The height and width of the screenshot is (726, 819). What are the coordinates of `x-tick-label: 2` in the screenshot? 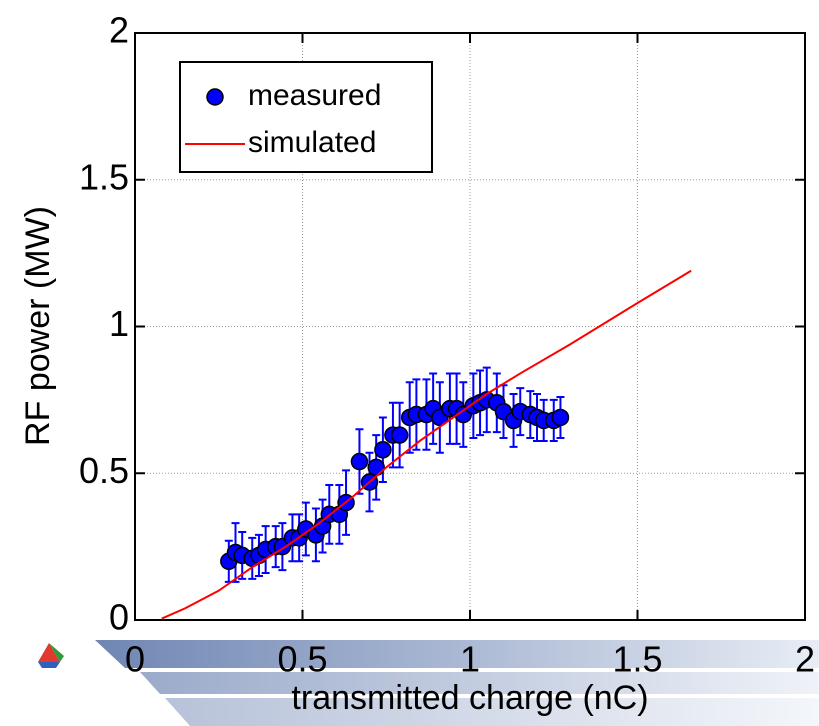 It's located at (805, 659).